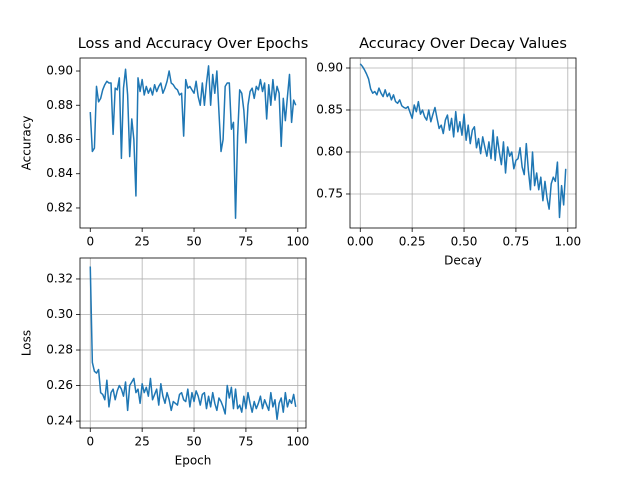 This screenshot has width=640, height=480. What do you see at coordinates (59, 385) in the screenshot?
I see `y-tick-label: 0.26` at bounding box center [59, 385].